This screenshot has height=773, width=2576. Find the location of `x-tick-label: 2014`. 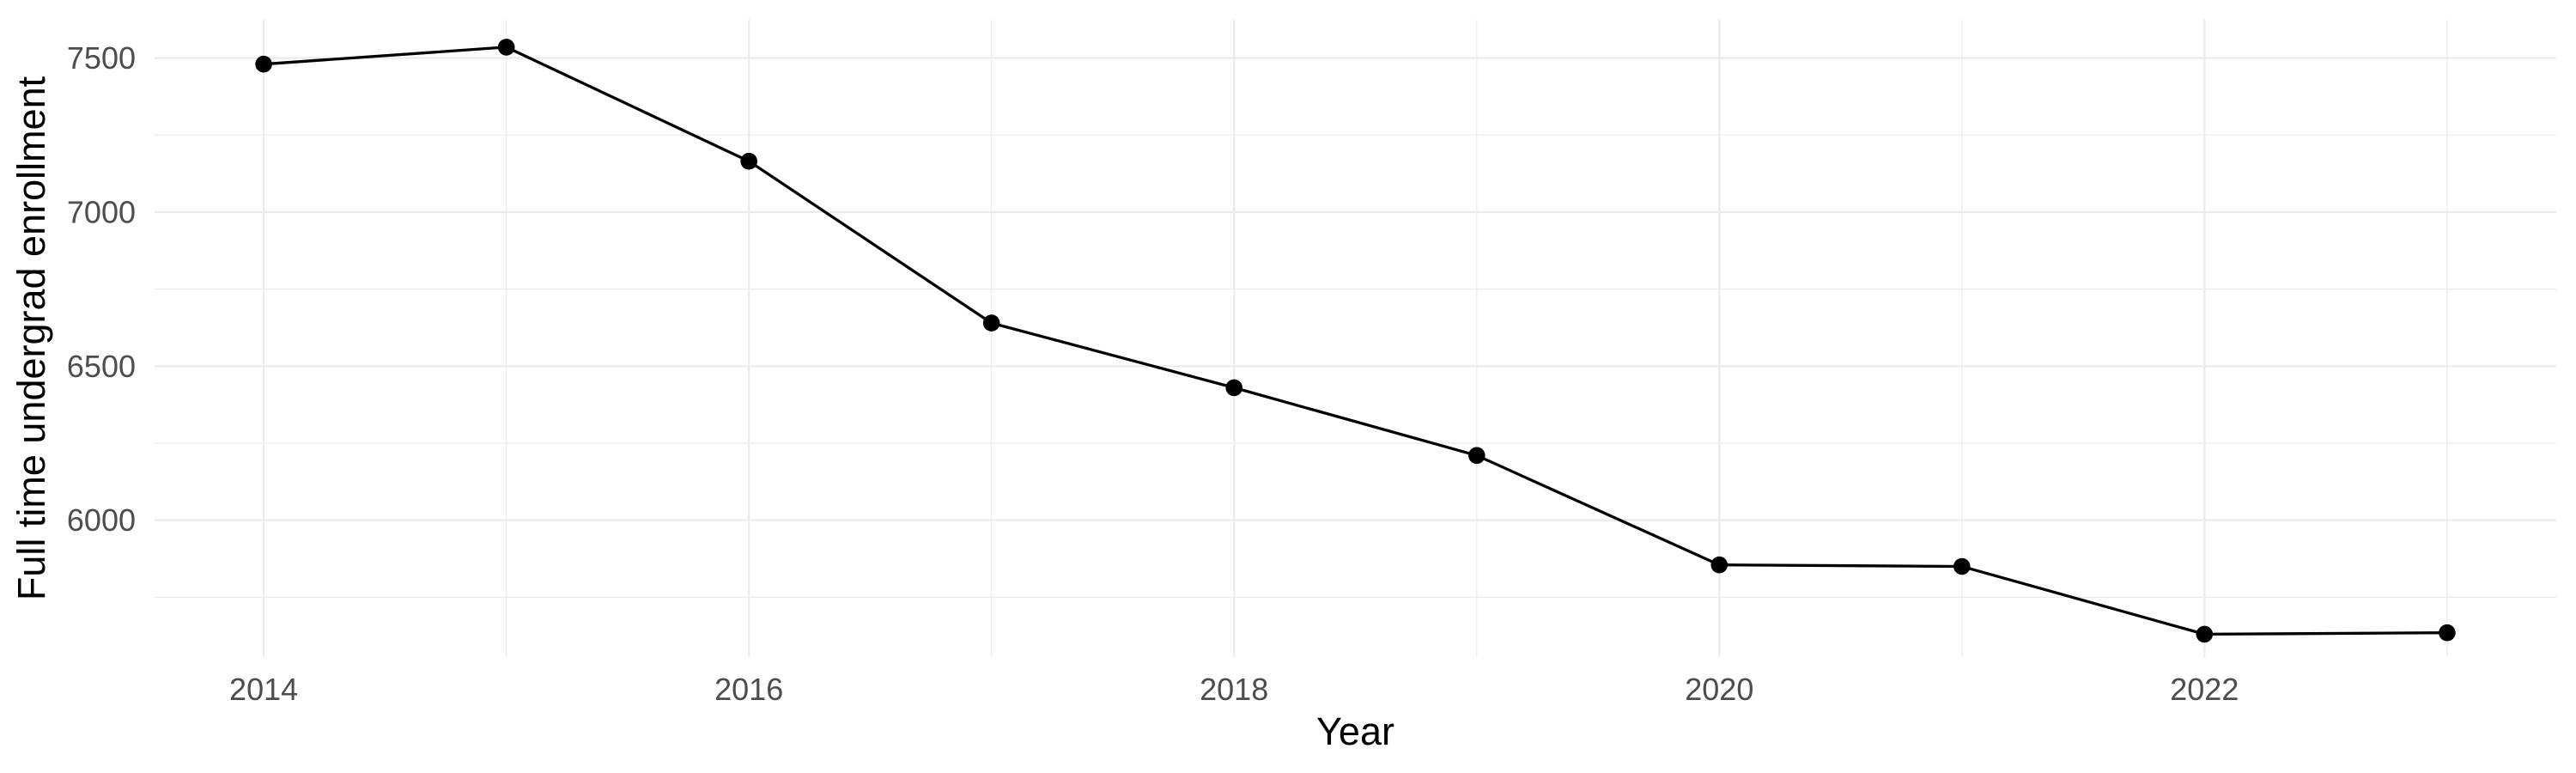

x-tick-label: 2014 is located at coordinates (263, 689).